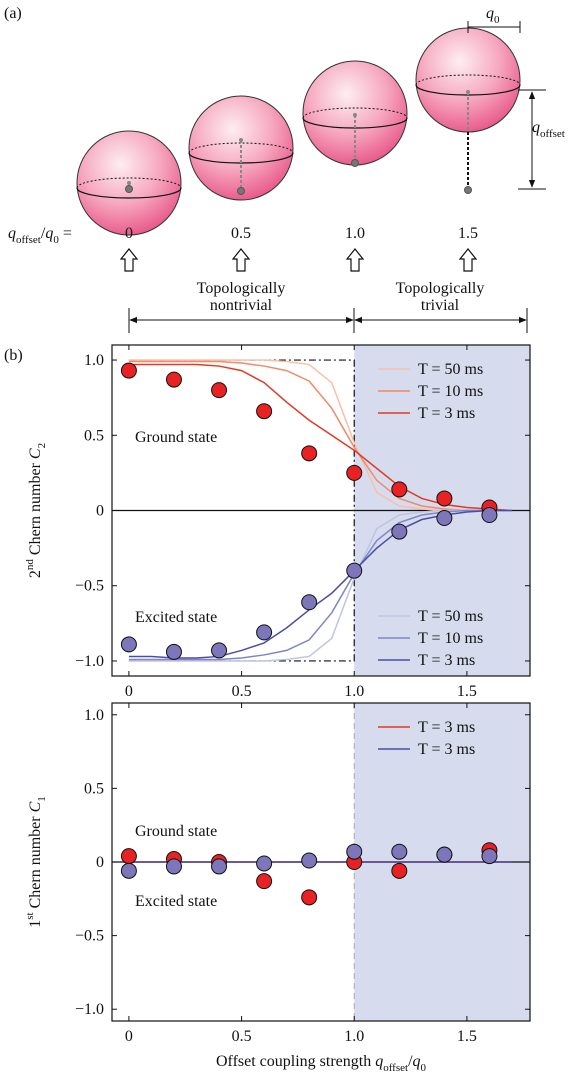 This screenshot has height=1077, width=576. What do you see at coordinates (552, 134) in the screenshot?
I see `qoffset-label-part: offset` at bounding box center [552, 134].